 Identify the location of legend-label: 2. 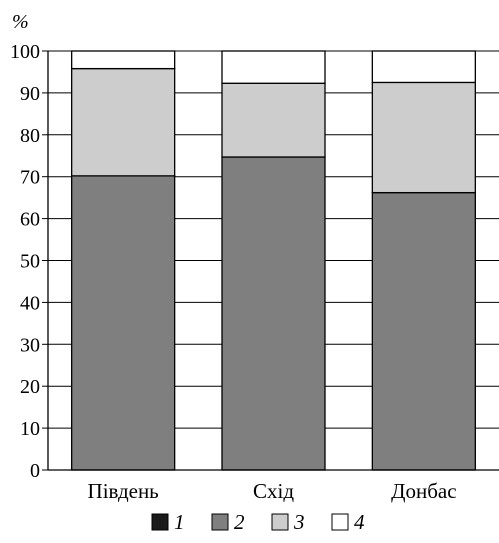
(239, 522).